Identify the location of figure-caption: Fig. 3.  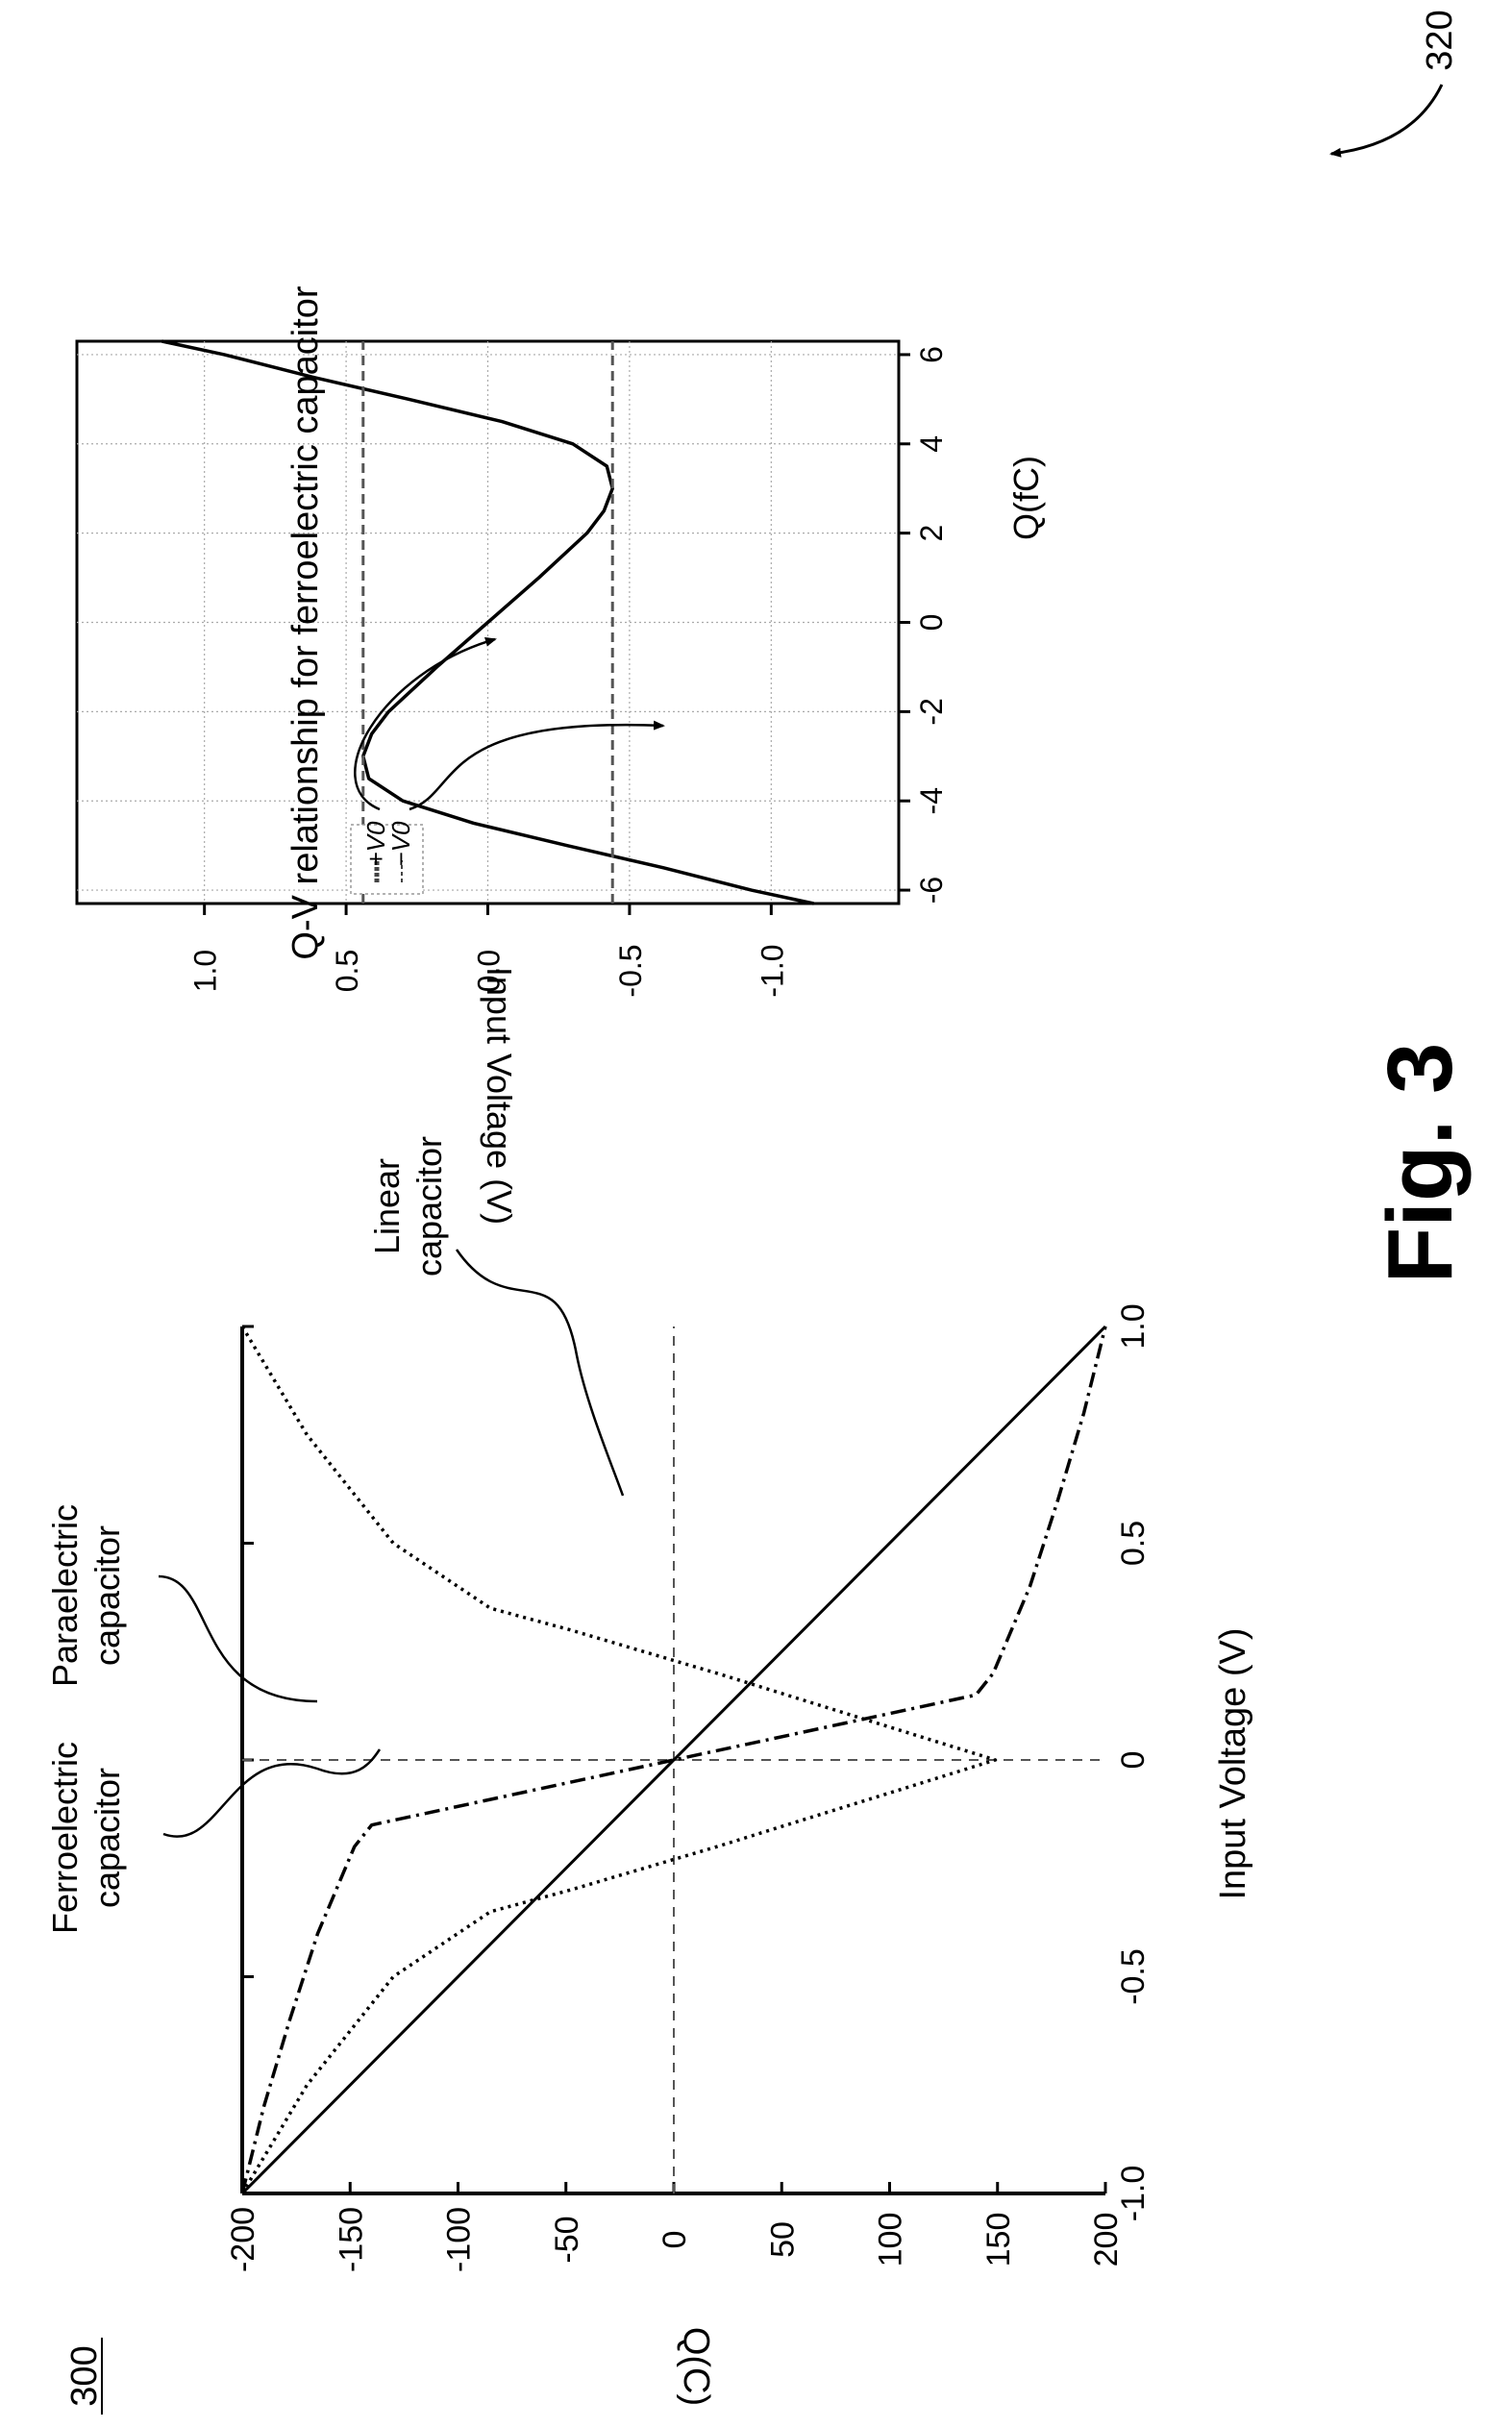
(1420, 1163).